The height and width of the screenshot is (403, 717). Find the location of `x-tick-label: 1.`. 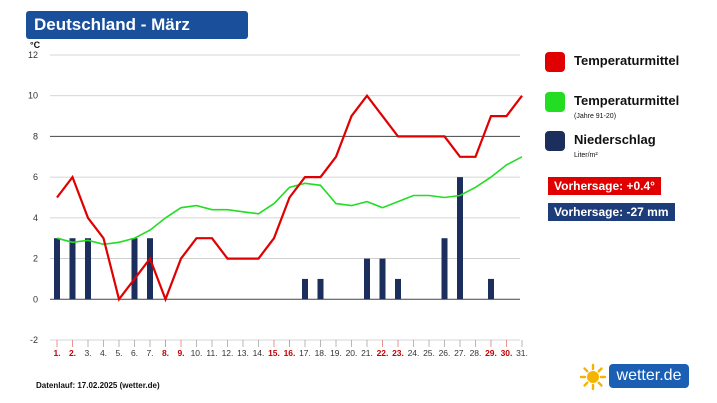

x-tick-label: 1. is located at coordinates (56, 353).